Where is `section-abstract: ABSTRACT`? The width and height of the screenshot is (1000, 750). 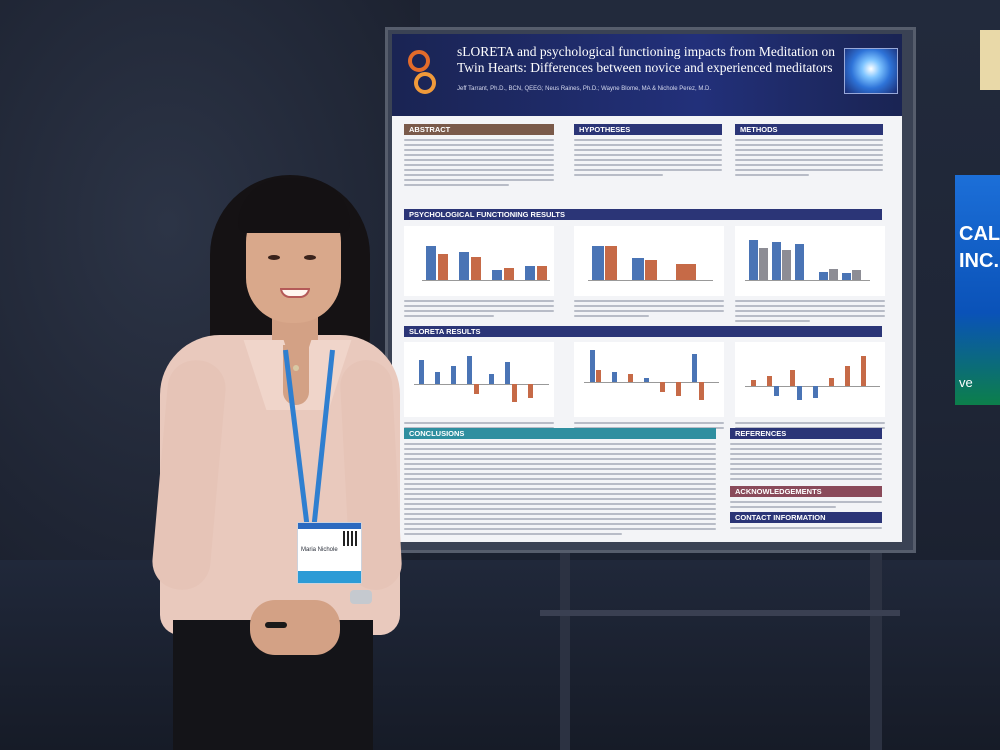 section-abstract: ABSTRACT is located at coordinates (479, 129).